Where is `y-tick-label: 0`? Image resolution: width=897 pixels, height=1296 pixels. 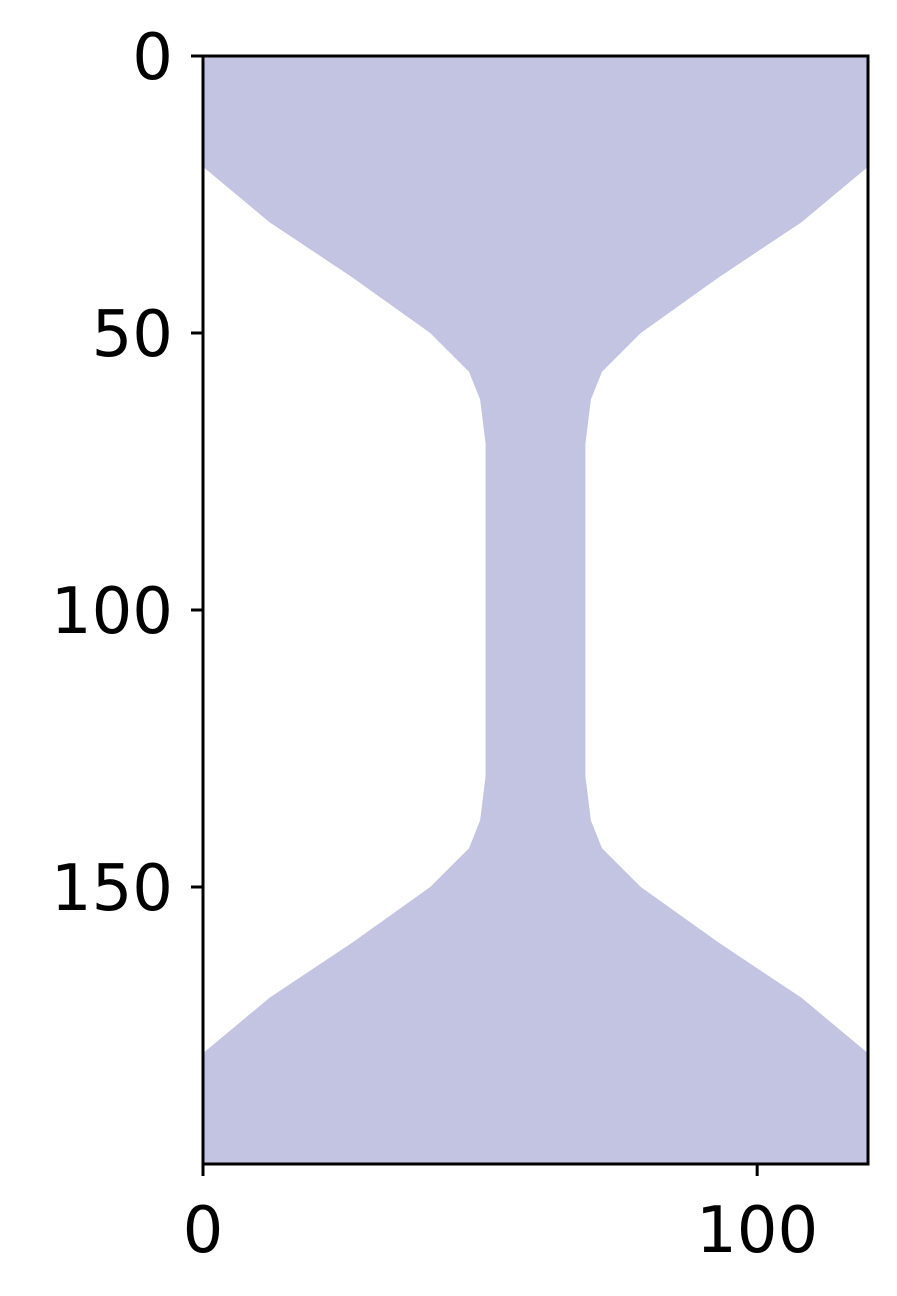
y-tick-label: 0 is located at coordinates (152, 58).